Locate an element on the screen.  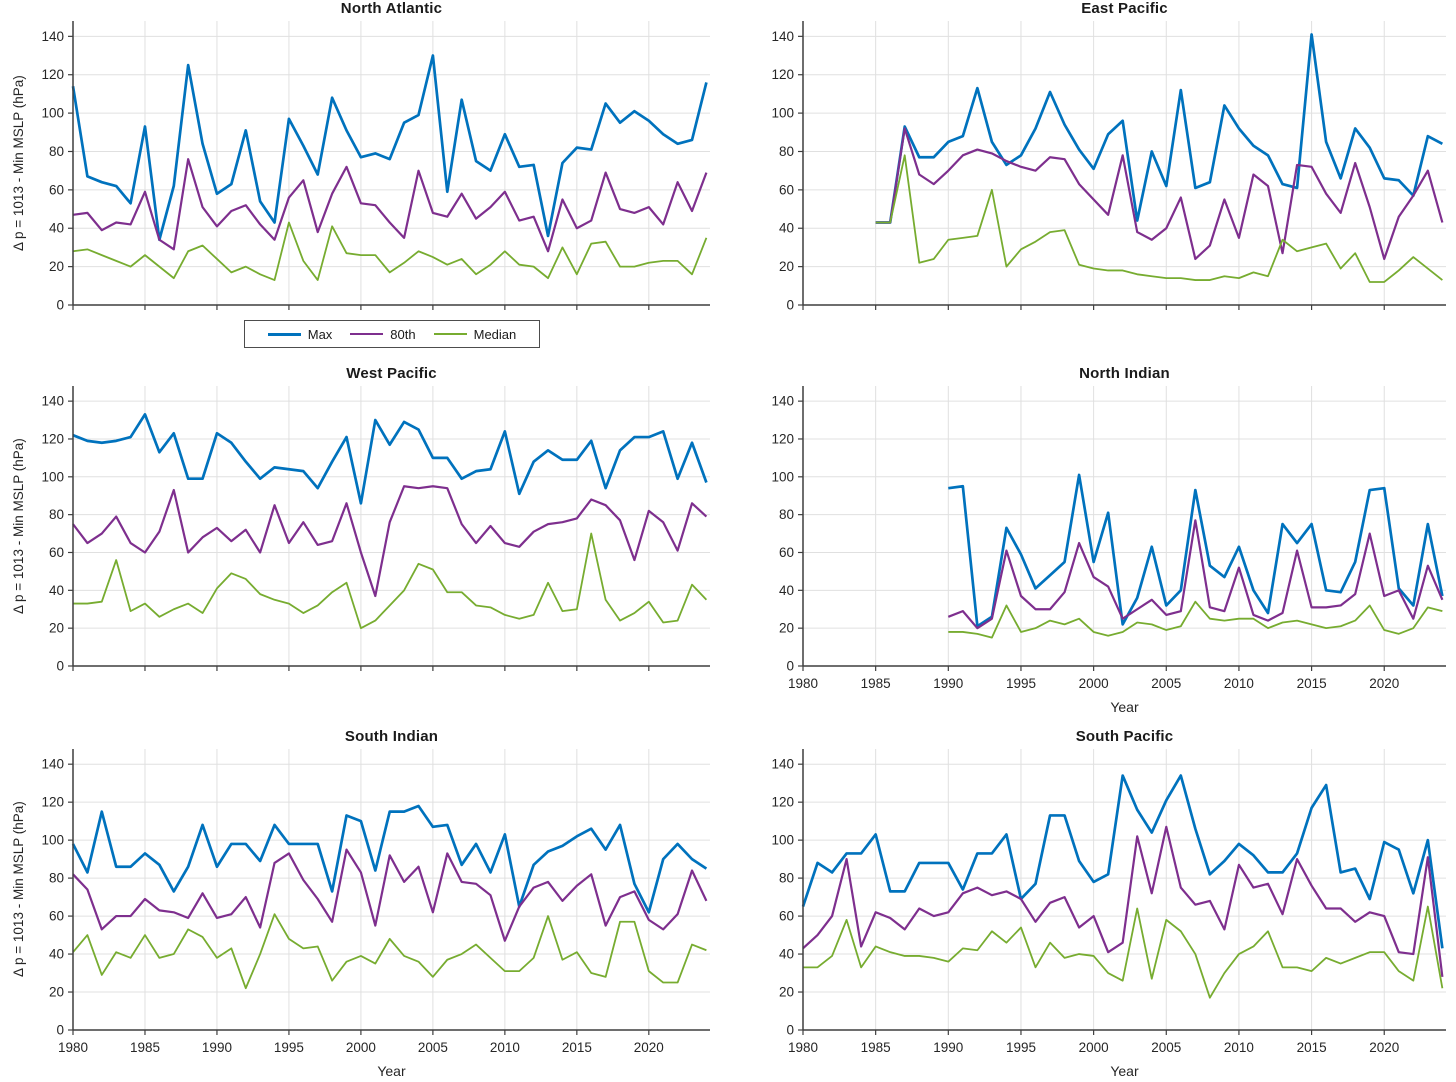
panel-title-north-indian: North Indian is located at coordinates (1124, 373).